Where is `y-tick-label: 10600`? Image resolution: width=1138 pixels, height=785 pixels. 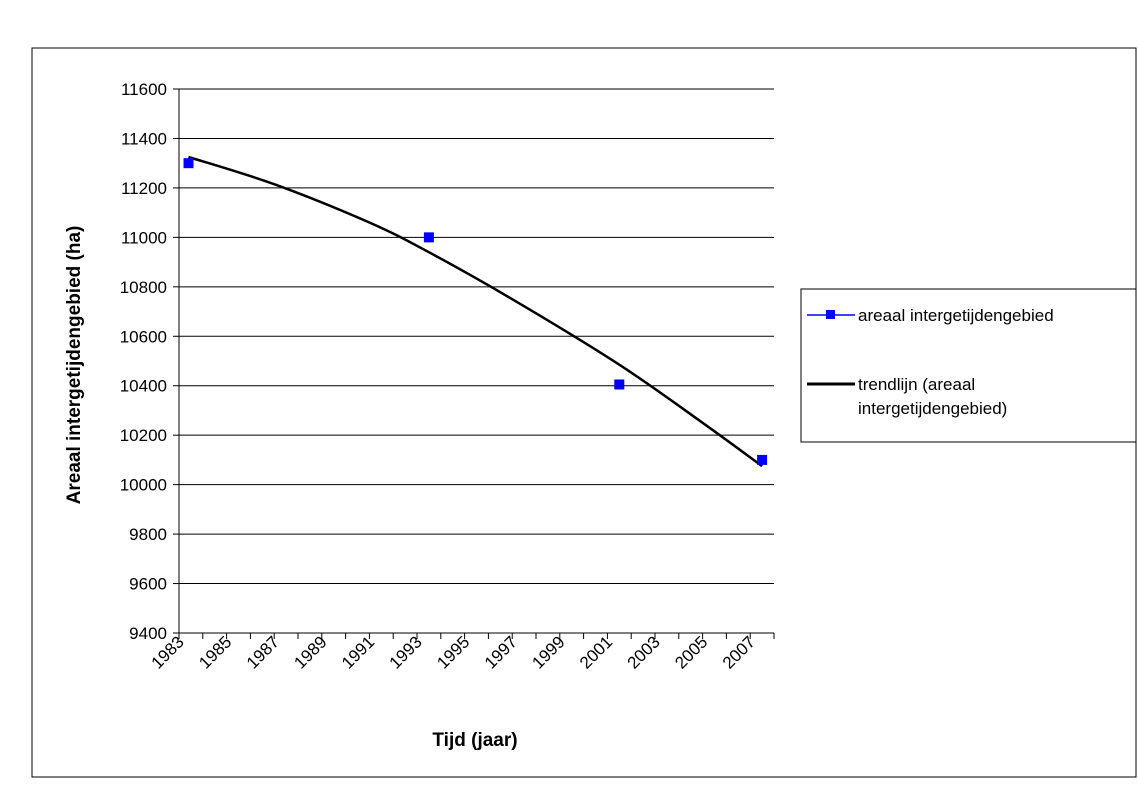 y-tick-label: 10600 is located at coordinates (143, 336).